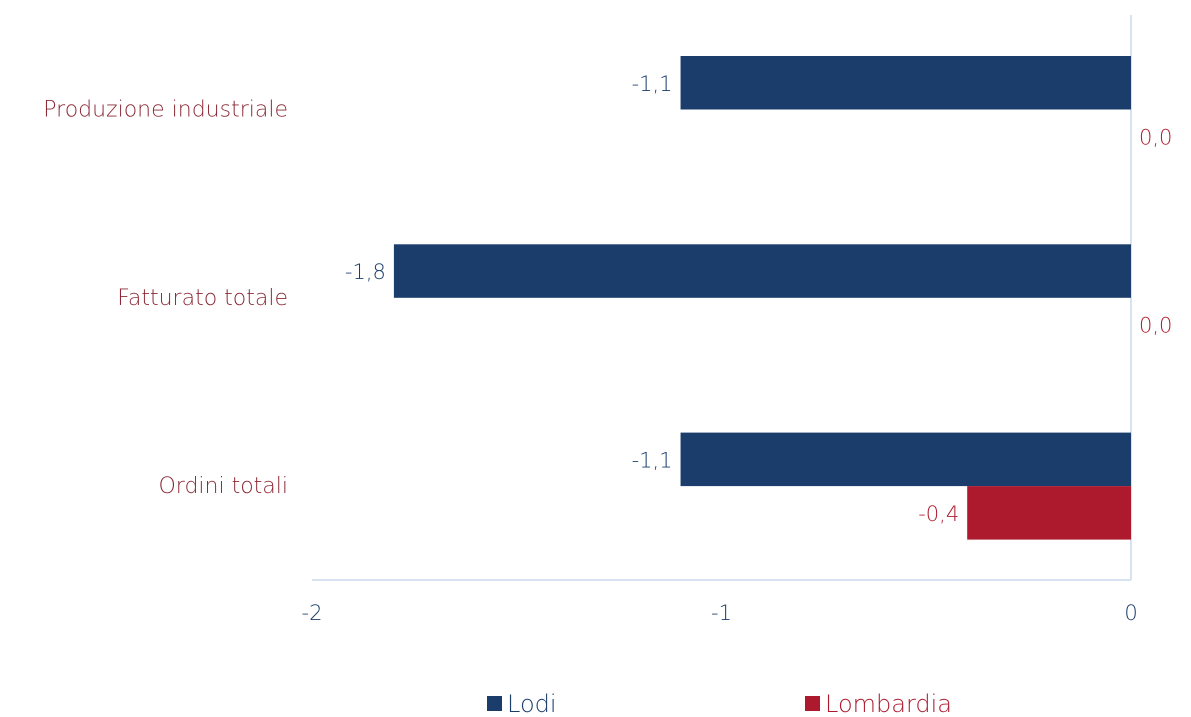 Image resolution: width=1191 pixels, height=717 pixels. Describe the element at coordinates (312, 613) in the screenshot. I see `x-tick-label: -2` at that location.